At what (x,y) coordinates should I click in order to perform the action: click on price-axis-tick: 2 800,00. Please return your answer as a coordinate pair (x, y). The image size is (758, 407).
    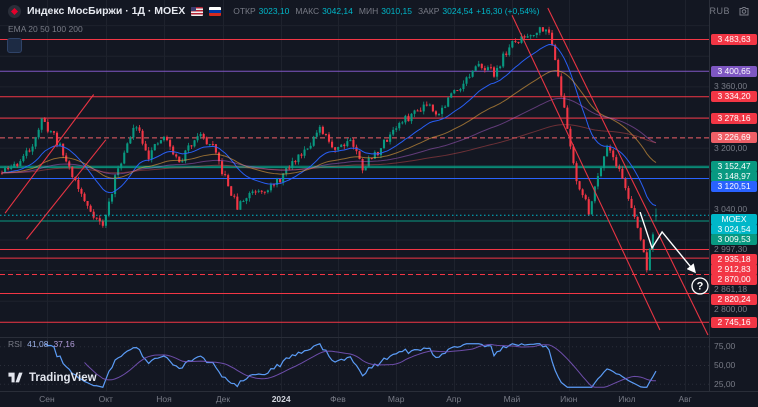
    Looking at the image, I should click on (731, 308).